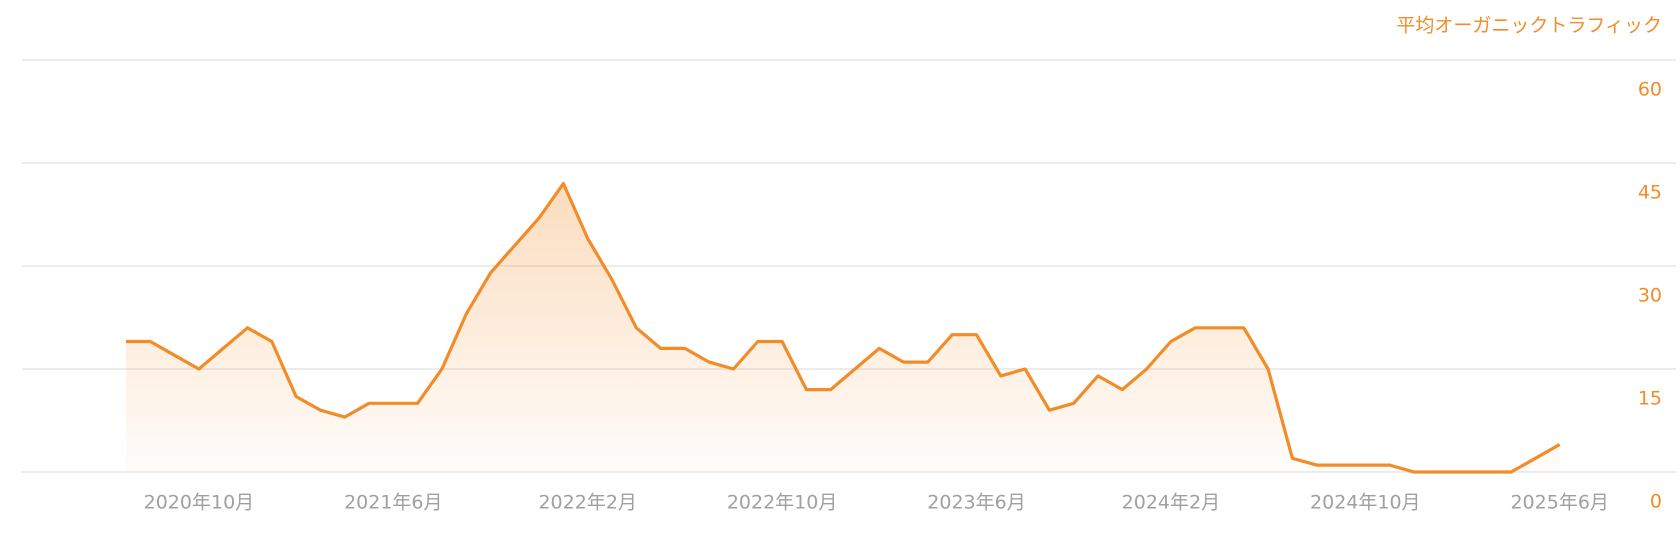 The image size is (1680, 540). What do you see at coordinates (587, 503) in the screenshot?
I see `x-tick-label: 2022年2月` at bounding box center [587, 503].